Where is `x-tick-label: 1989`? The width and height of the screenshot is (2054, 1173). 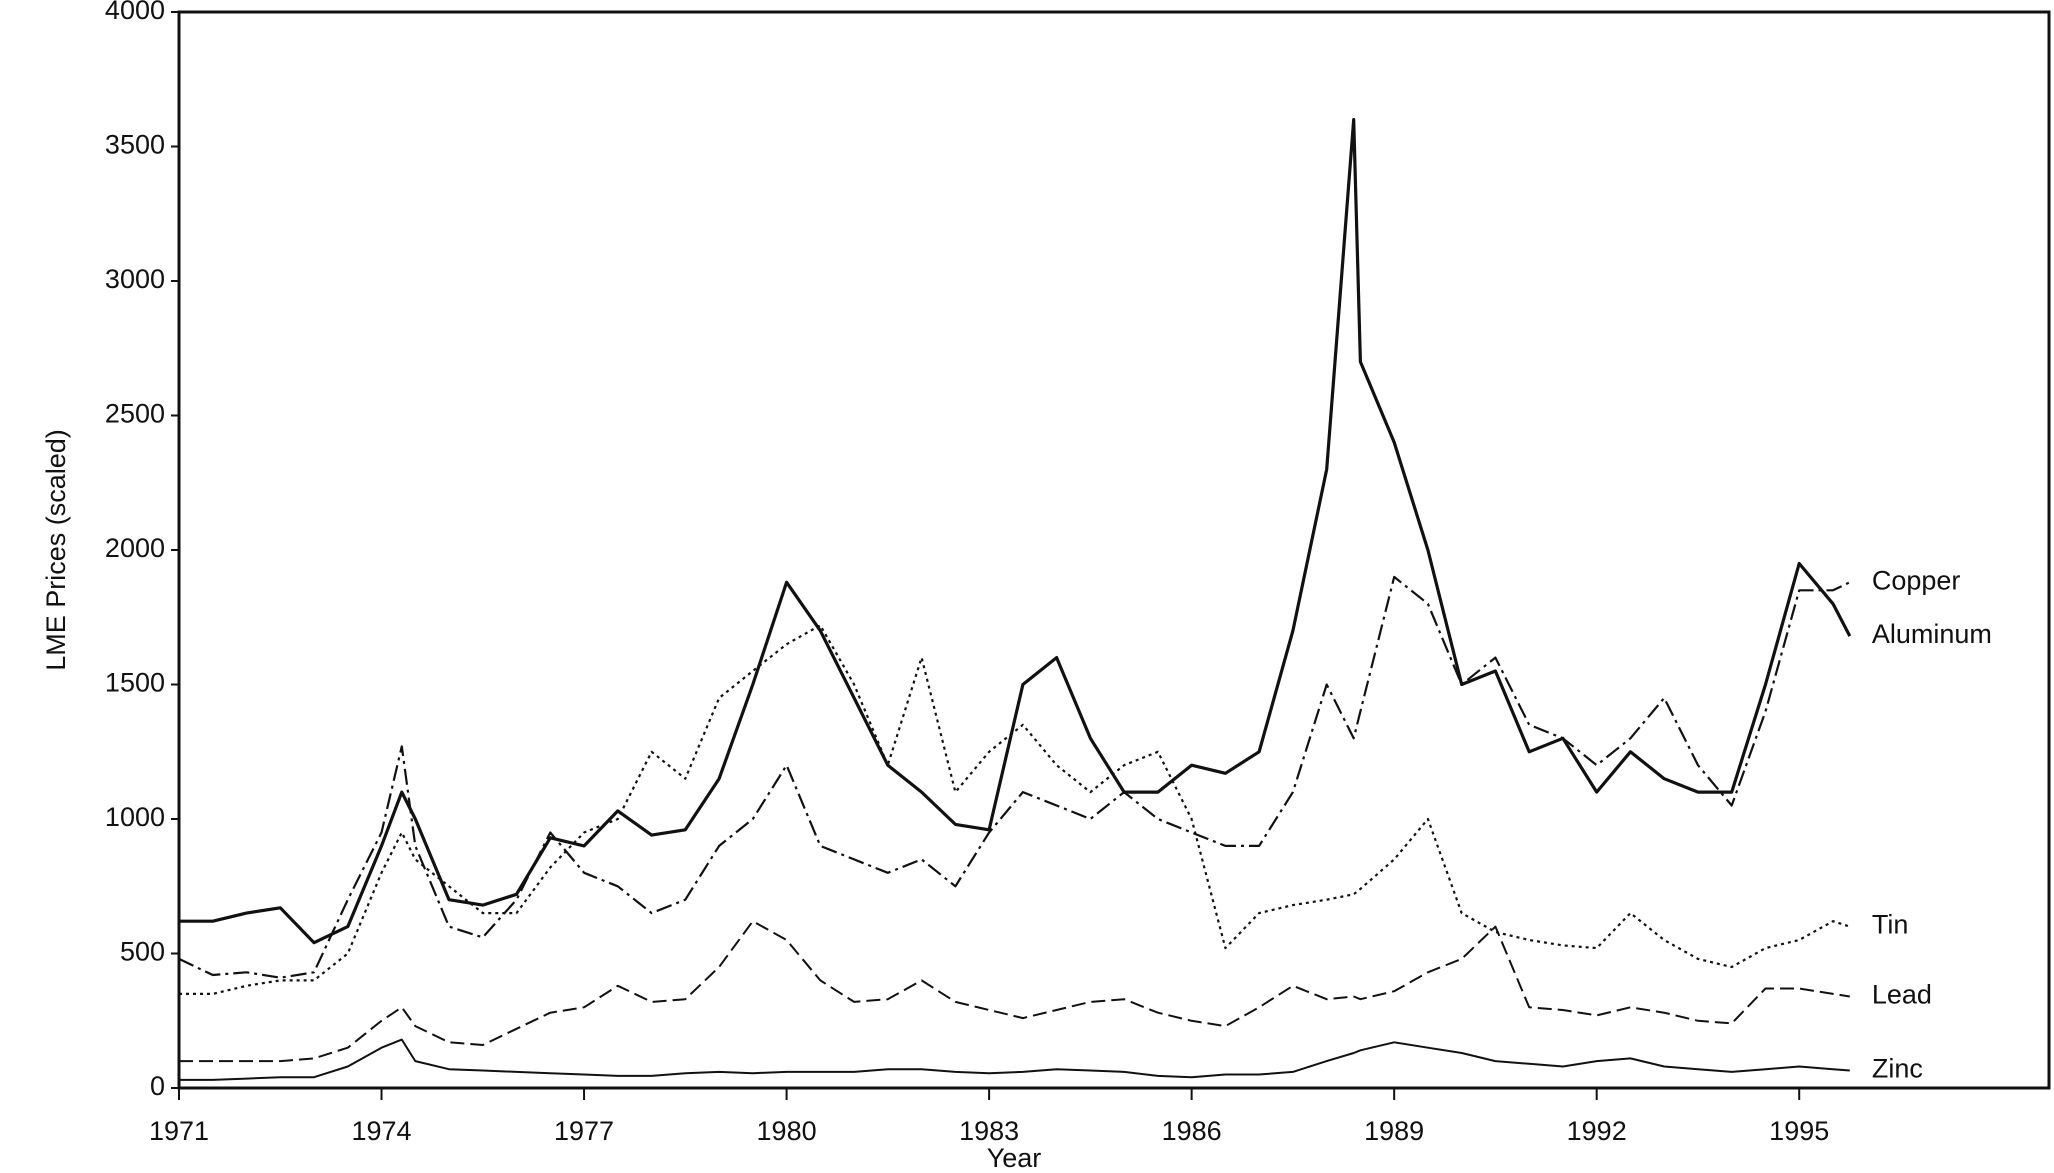
x-tick-label: 1989 is located at coordinates (1394, 1131).